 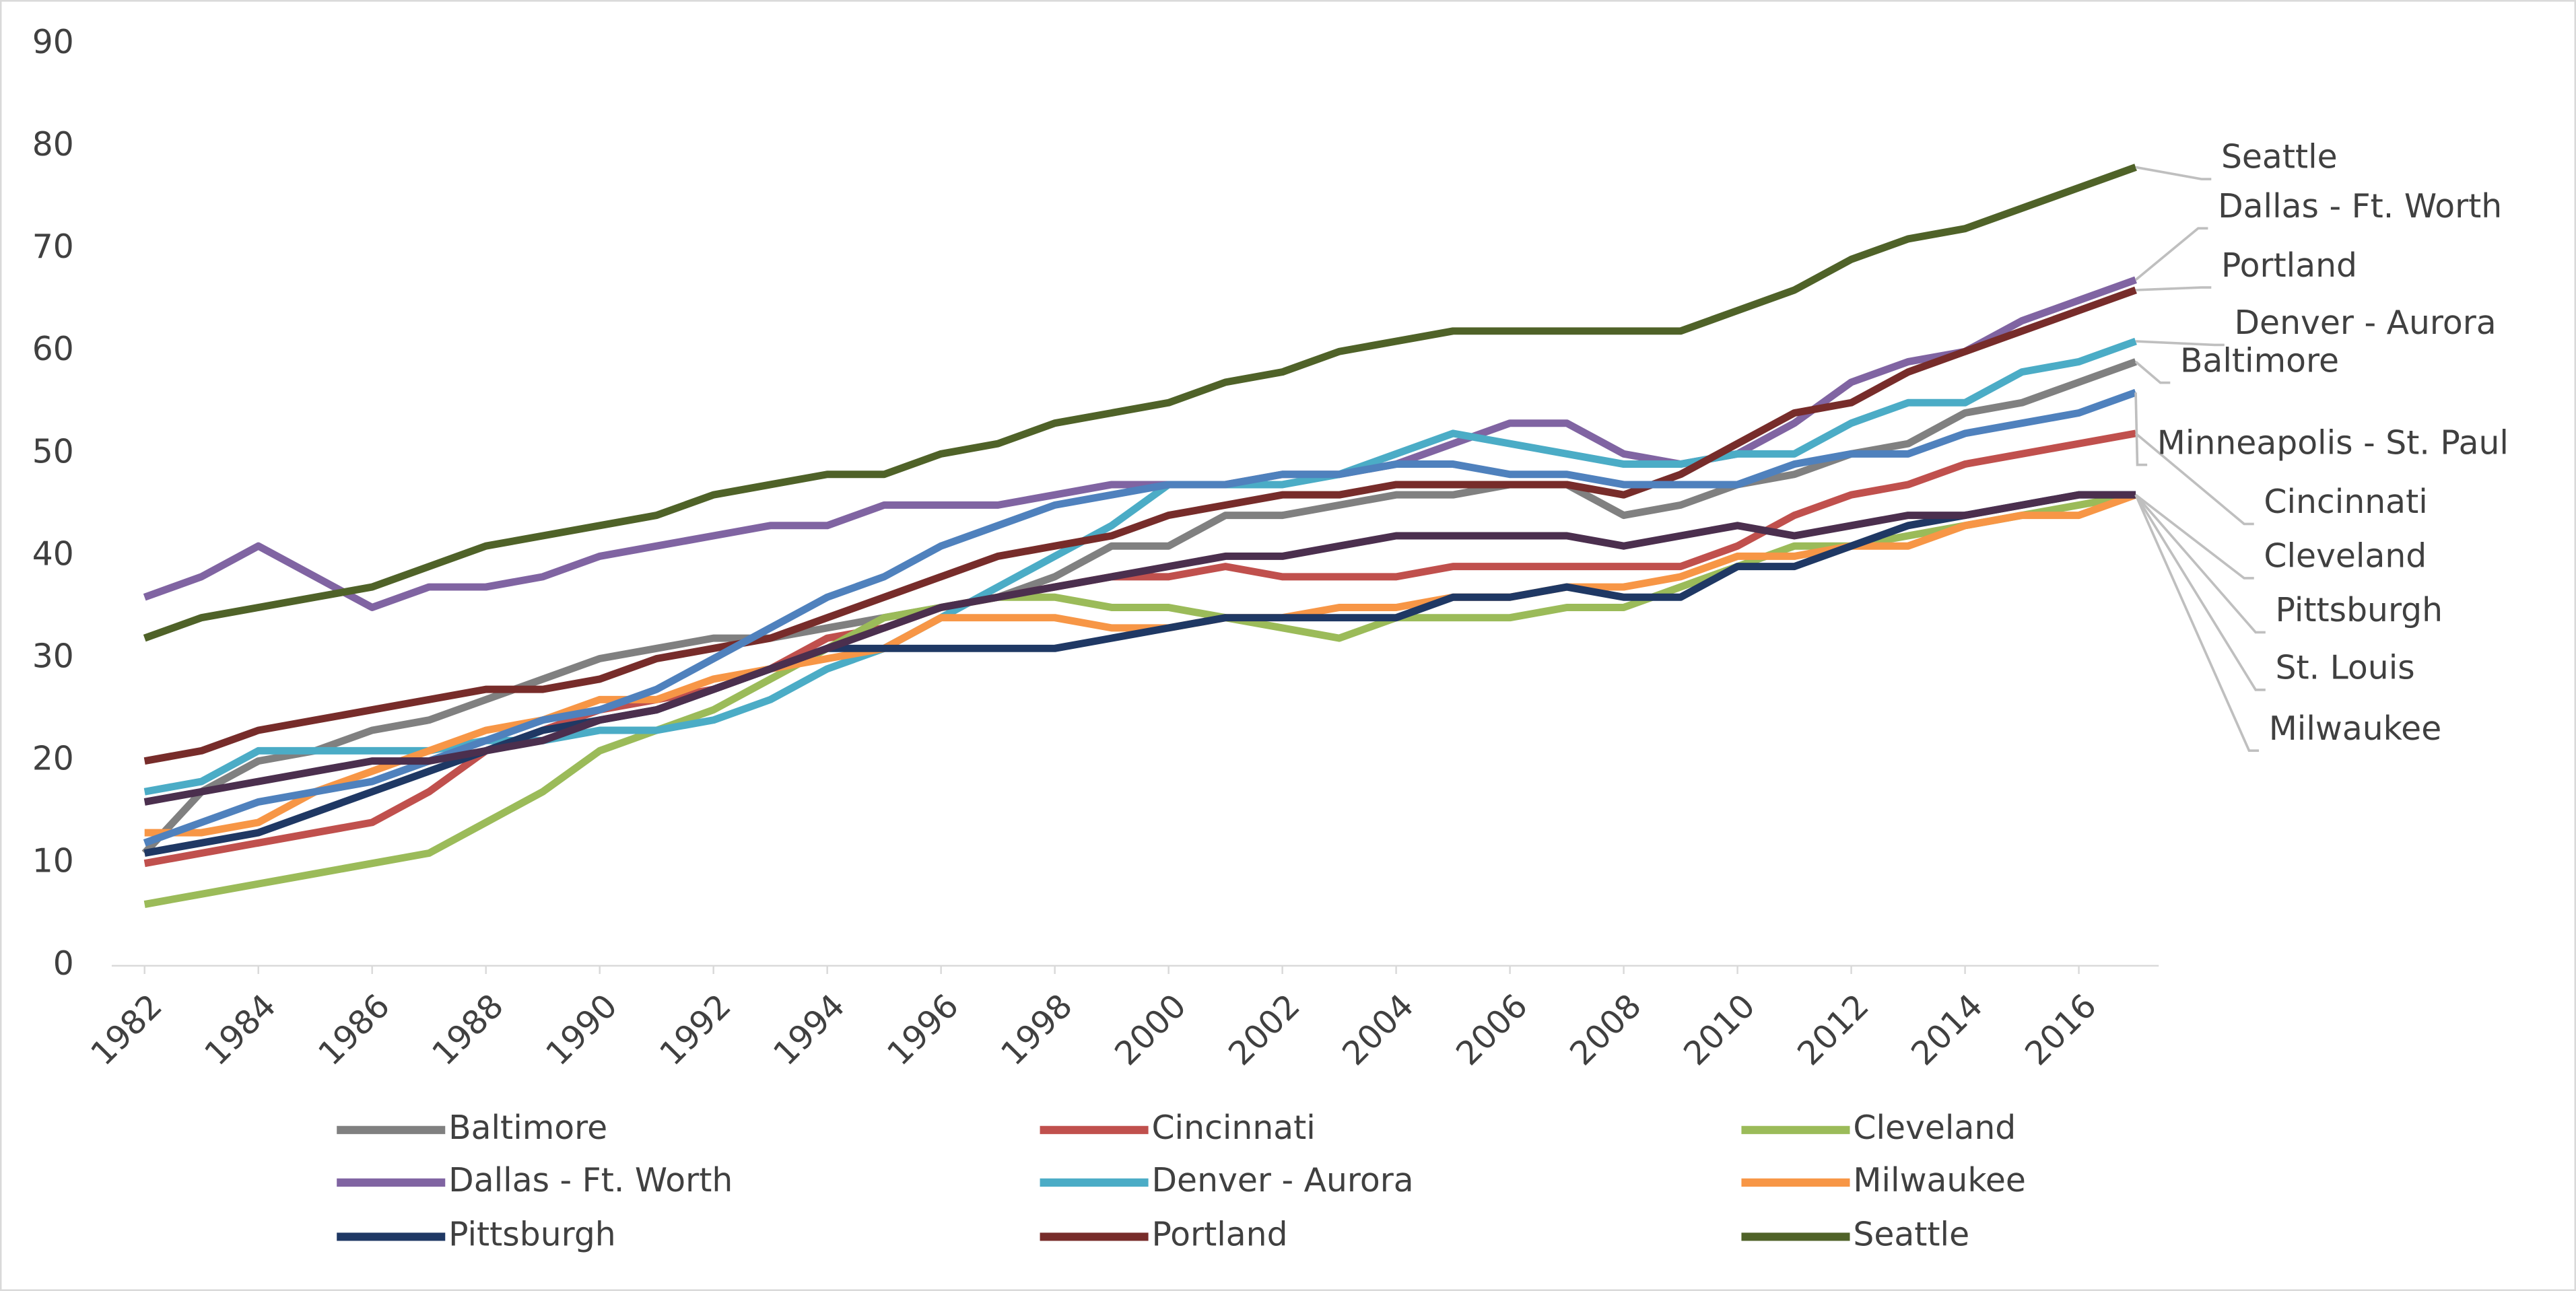 I want to click on legend-label: Seattle, so click(x=1911, y=1234).